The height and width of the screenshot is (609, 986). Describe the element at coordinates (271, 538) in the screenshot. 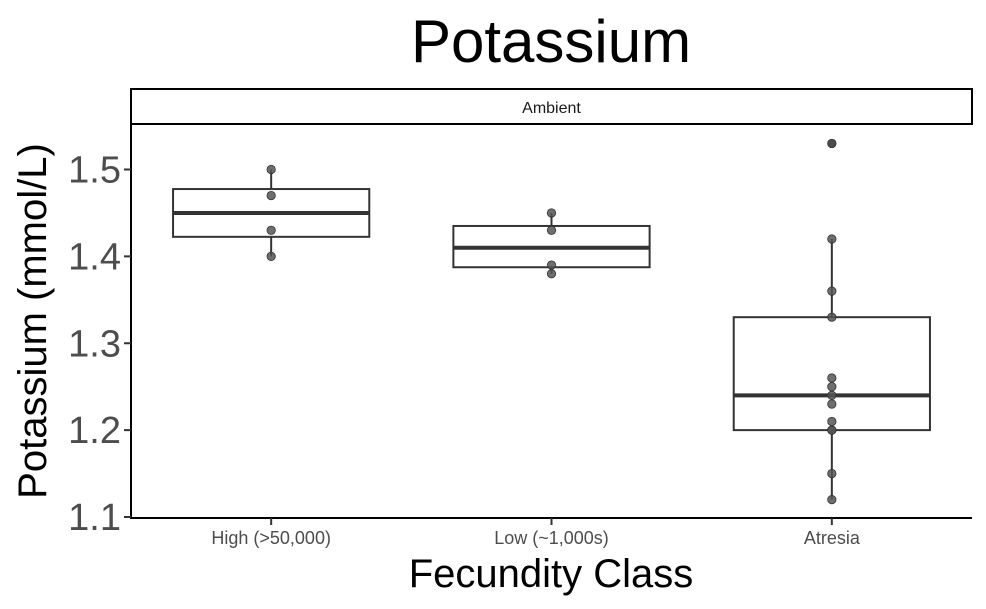

I see `x-tick-label: High (>50,000)` at that location.